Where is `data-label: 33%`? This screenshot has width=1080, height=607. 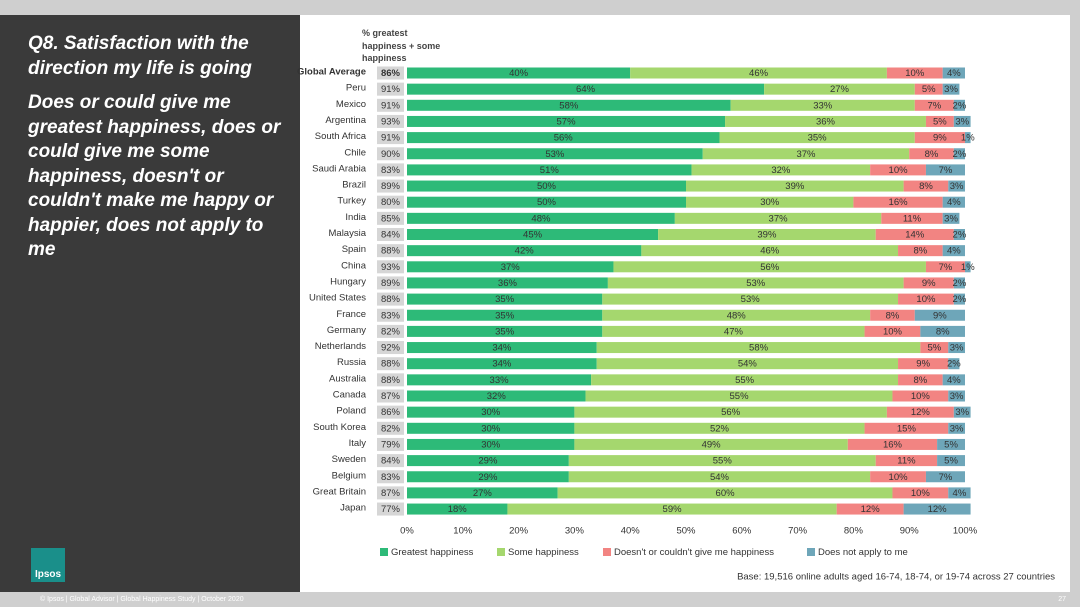 data-label: 33% is located at coordinates (500, 380).